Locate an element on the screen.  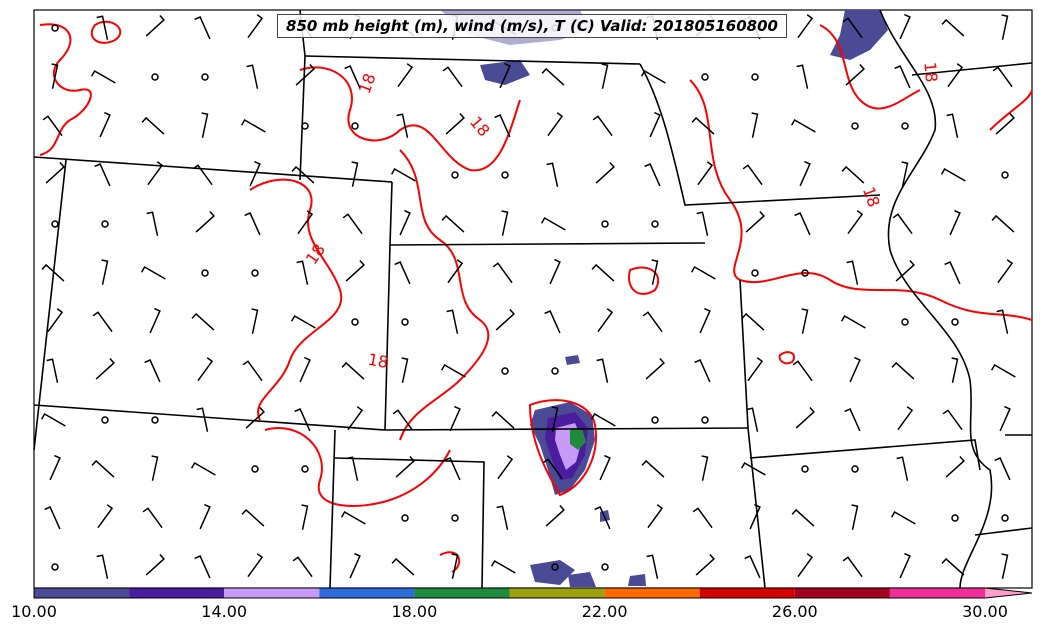
colorbar-tick-label: 22.00 is located at coordinates (604, 611).